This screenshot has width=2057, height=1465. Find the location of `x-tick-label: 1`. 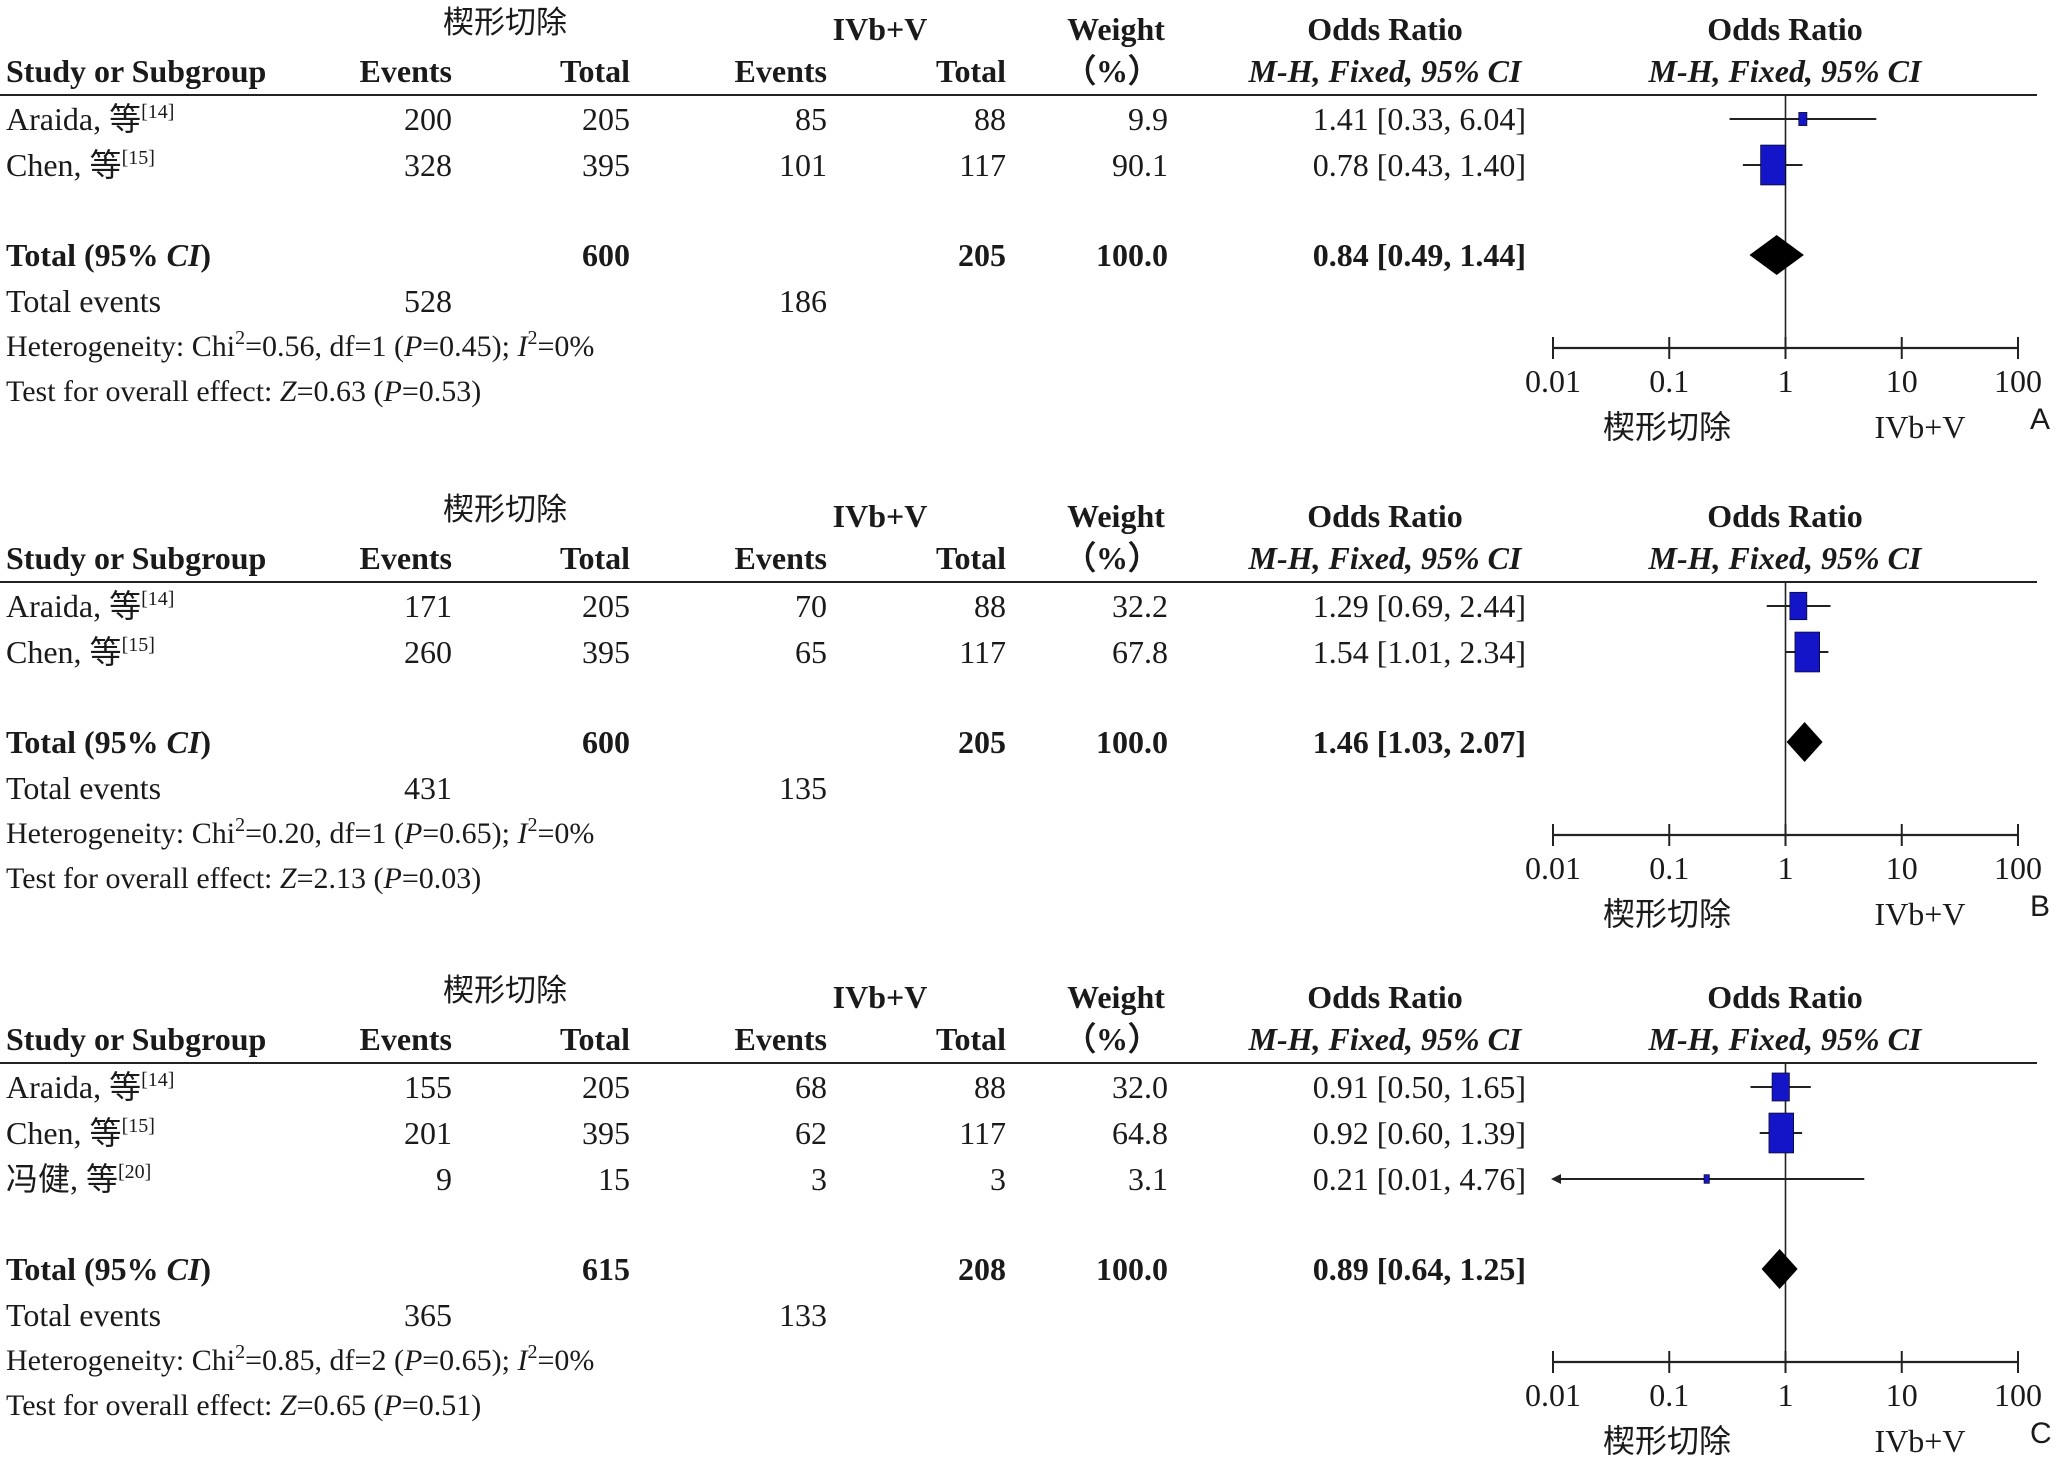

x-tick-label: 1 is located at coordinates (1786, 868).